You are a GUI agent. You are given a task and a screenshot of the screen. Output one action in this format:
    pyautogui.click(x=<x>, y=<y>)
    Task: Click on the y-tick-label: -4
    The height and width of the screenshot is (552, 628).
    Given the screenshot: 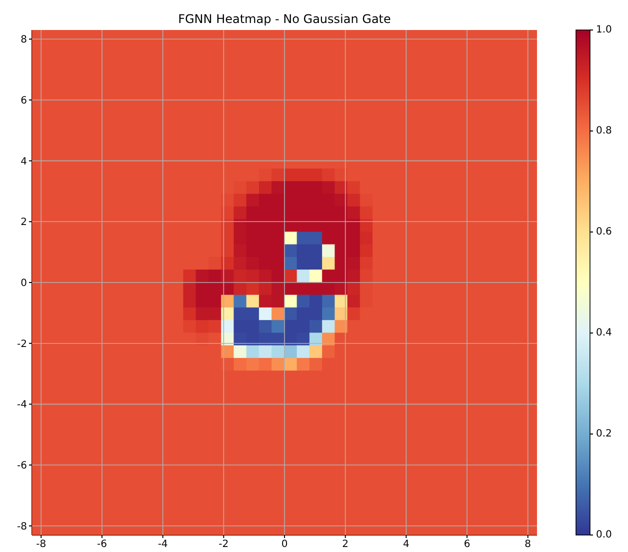 What is the action you would take?
    pyautogui.click(x=22, y=405)
    